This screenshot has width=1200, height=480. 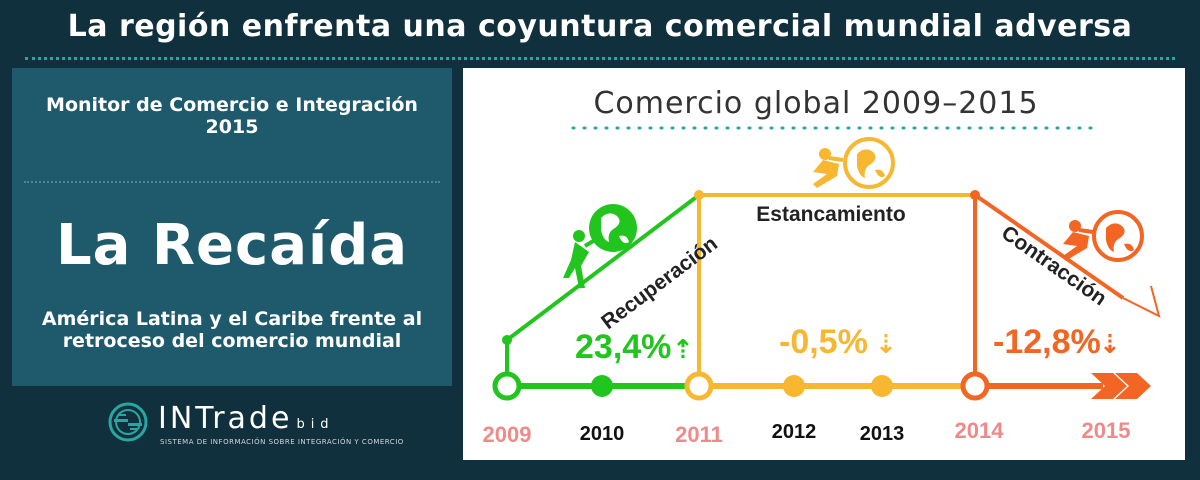 What do you see at coordinates (232, 319) in the screenshot?
I see `subtitle-line1: América Latina y el Caribe frente al` at bounding box center [232, 319].